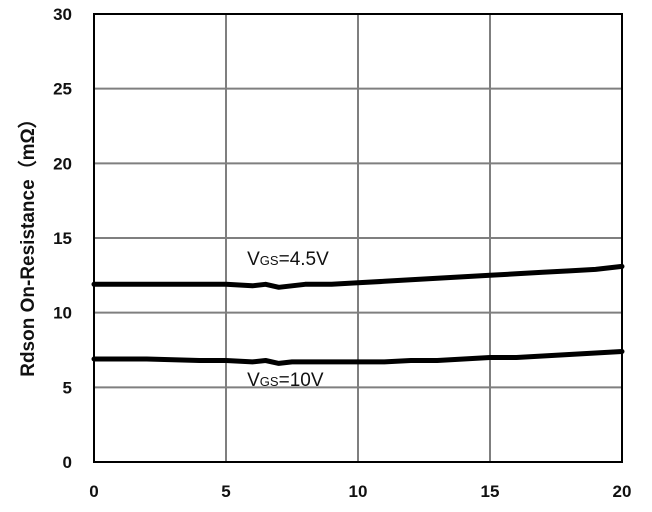 The image size is (652, 512). Describe the element at coordinates (27, 243) in the screenshot. I see `y-axis-label: Rdson On-Resistance（mΩ）` at that location.